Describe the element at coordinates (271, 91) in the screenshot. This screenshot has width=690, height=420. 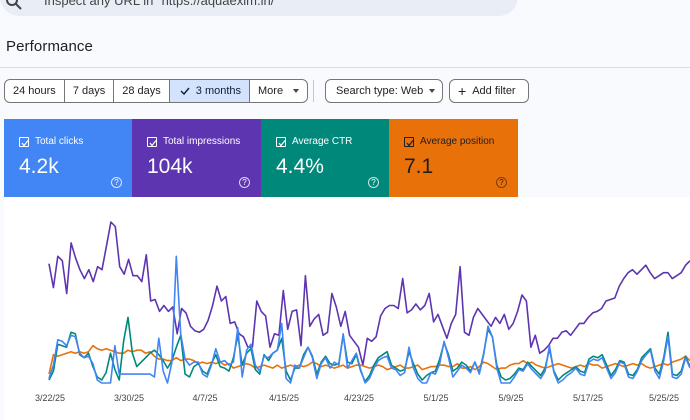
I see `date-option-label: More` at that location.